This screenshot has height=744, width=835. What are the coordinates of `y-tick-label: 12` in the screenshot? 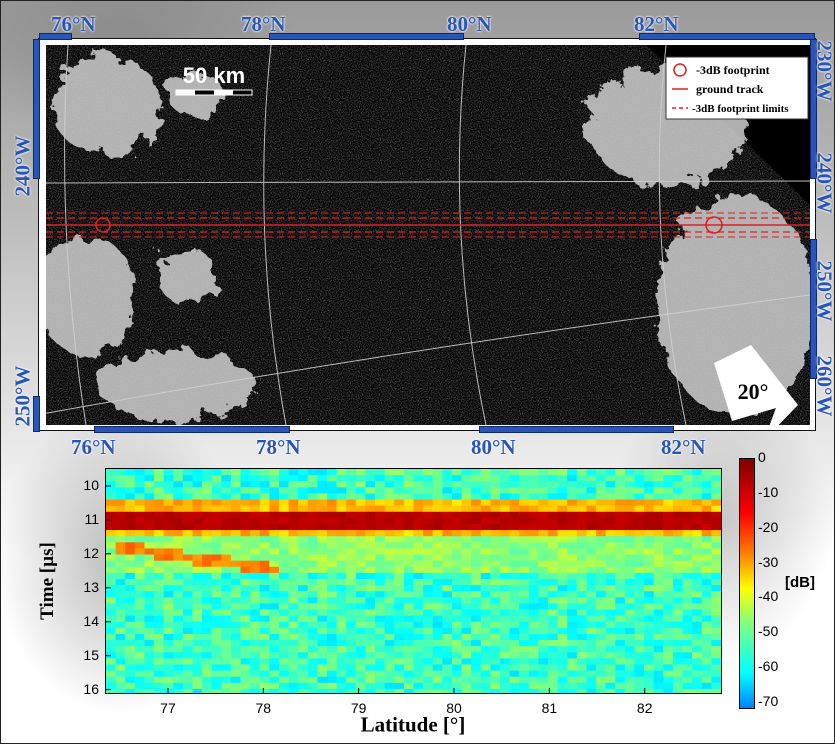 It's located at (91, 552).